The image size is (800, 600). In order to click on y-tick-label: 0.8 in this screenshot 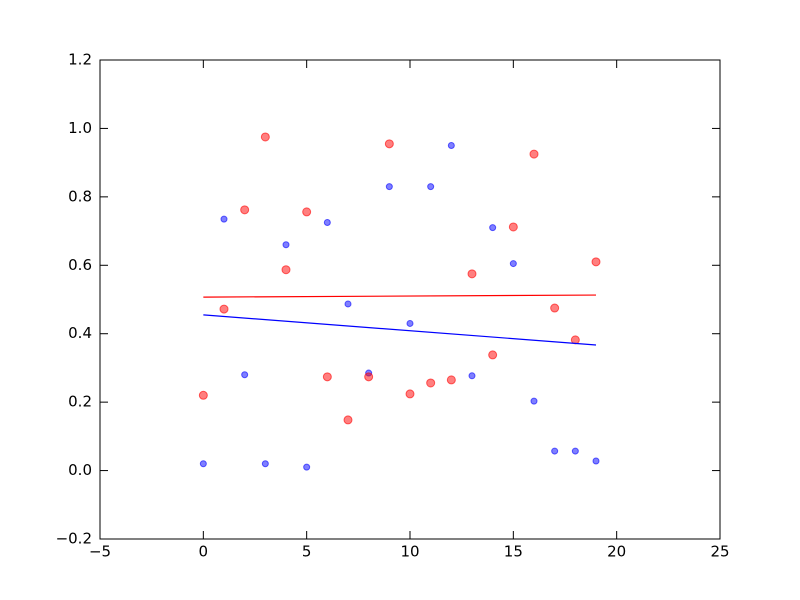, I will do `click(80, 196)`.